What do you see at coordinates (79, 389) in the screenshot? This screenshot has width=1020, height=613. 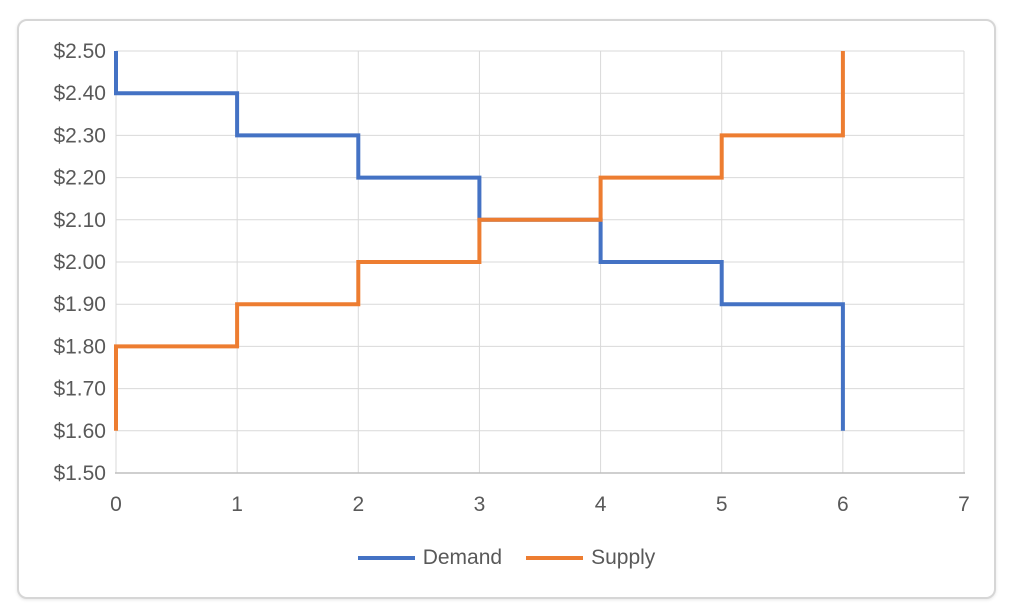 I see `y-tick-label: $1.70` at bounding box center [79, 389].